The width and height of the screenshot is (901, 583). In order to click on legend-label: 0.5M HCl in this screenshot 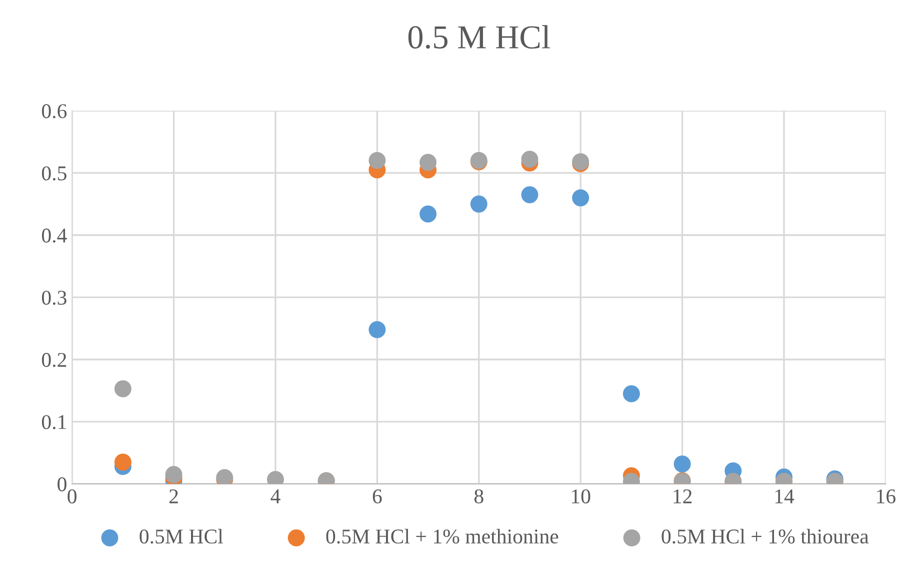, I will do `click(181, 536)`.